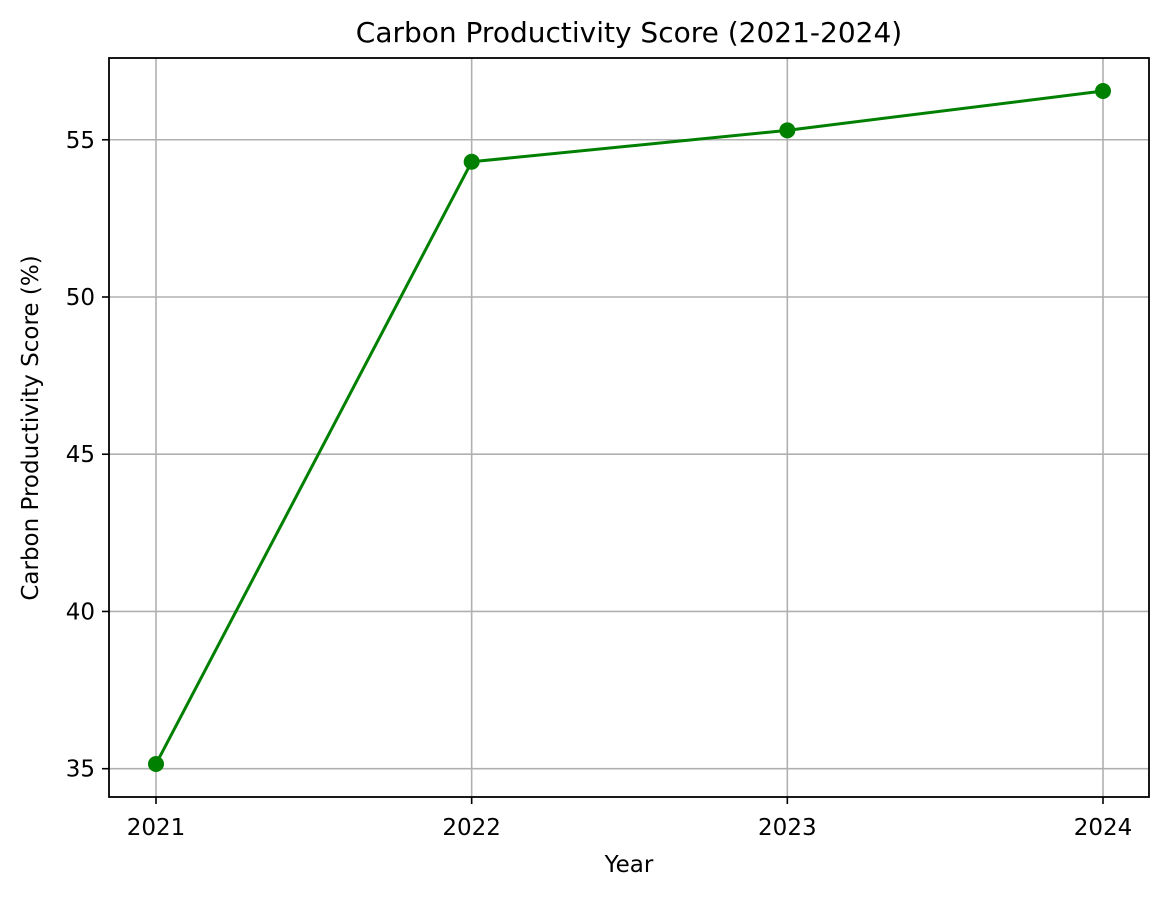 The width and height of the screenshot is (1169, 898). What do you see at coordinates (80, 612) in the screenshot?
I see `y-tick-label: 40` at bounding box center [80, 612].